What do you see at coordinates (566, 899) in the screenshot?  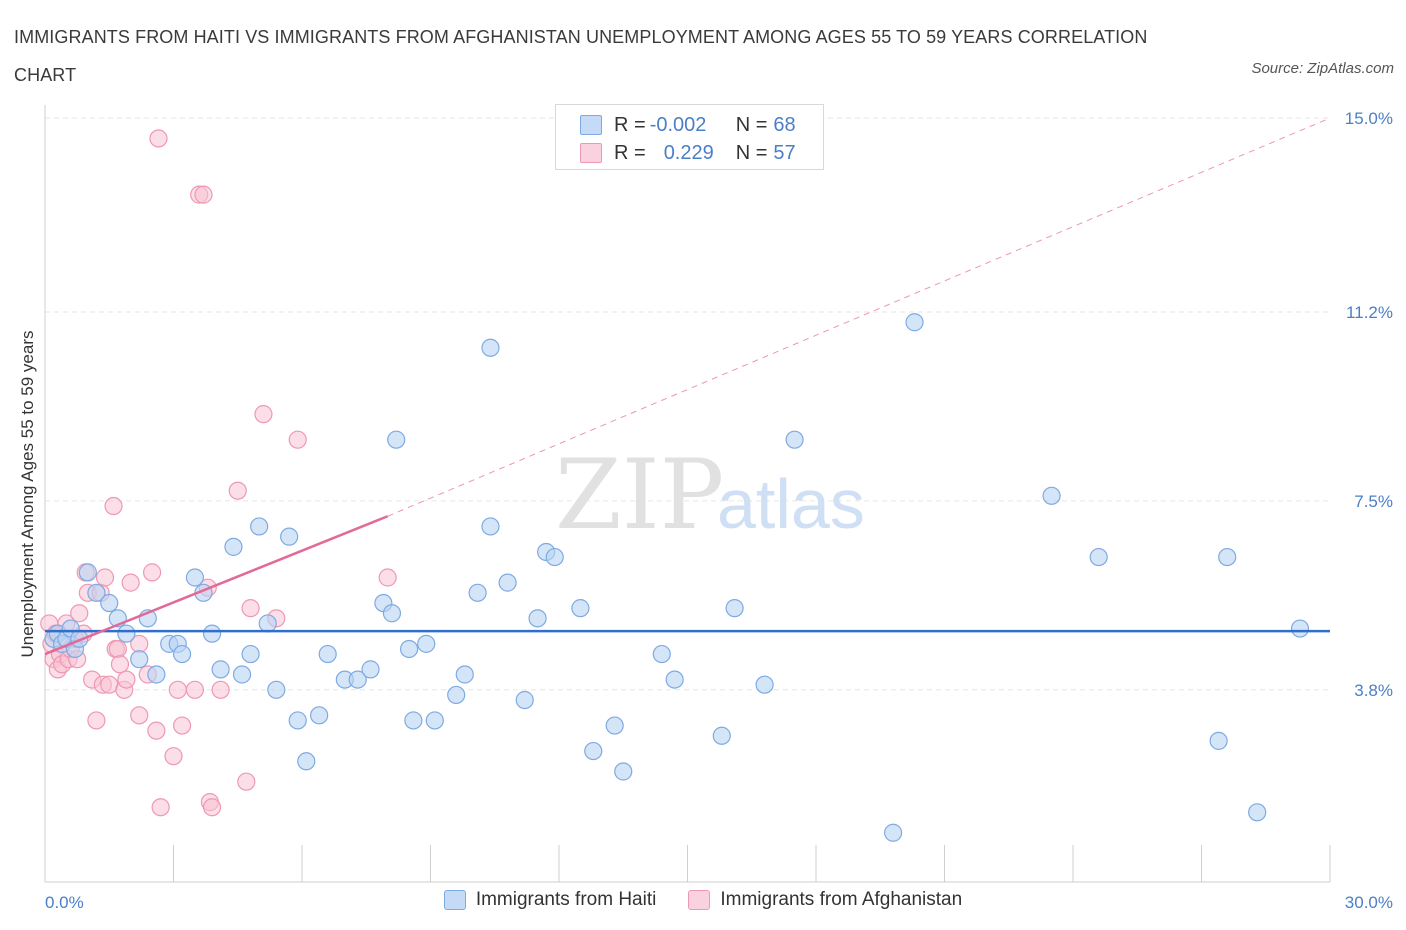 I see `series-label-haiti: Immigrants from Haiti` at bounding box center [566, 899].